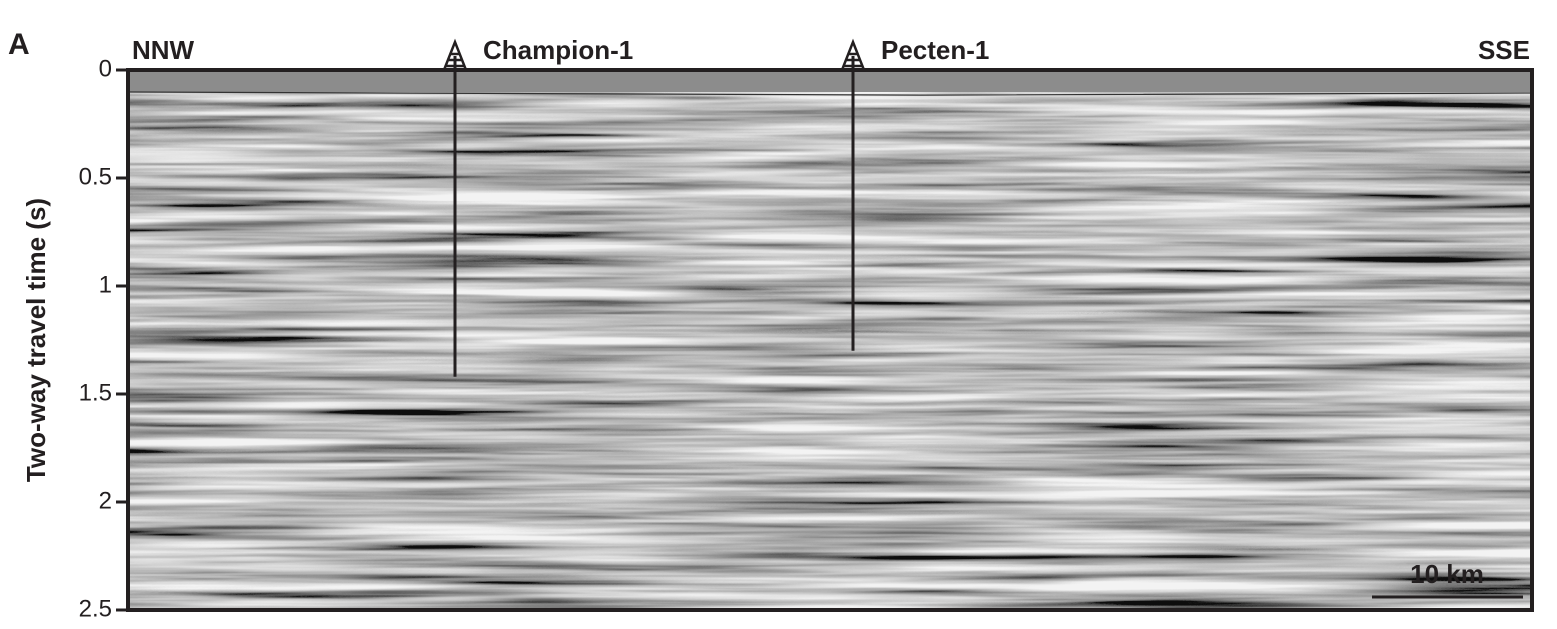  What do you see at coordinates (105, 500) in the screenshot?
I see `y-tick-label: 2` at bounding box center [105, 500].